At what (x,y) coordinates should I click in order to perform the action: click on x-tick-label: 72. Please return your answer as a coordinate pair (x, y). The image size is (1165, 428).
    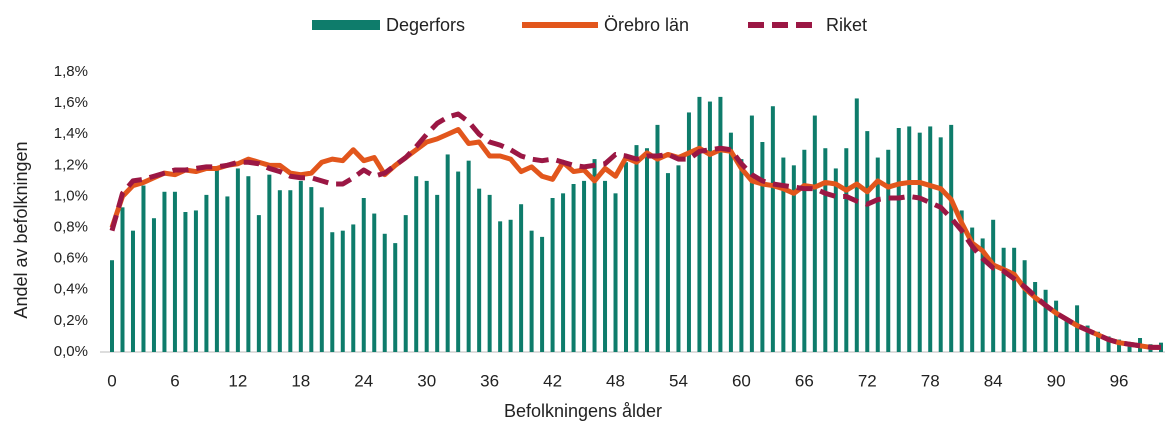
    Looking at the image, I should click on (867, 380).